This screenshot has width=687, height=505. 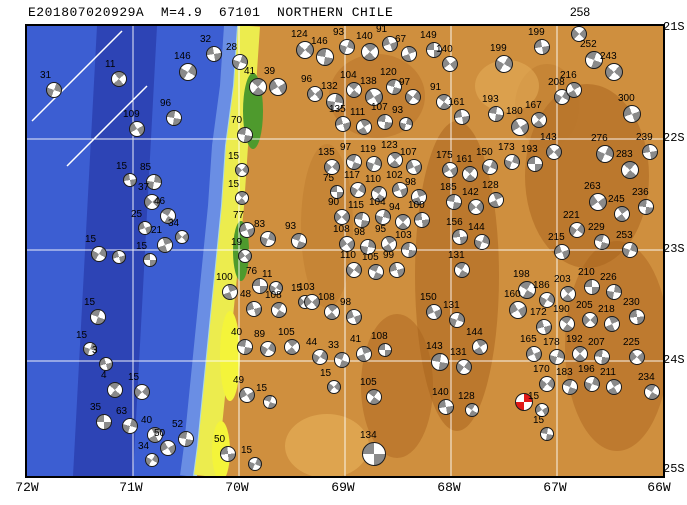 I want to click on depth-label: 35, so click(x=96, y=407).